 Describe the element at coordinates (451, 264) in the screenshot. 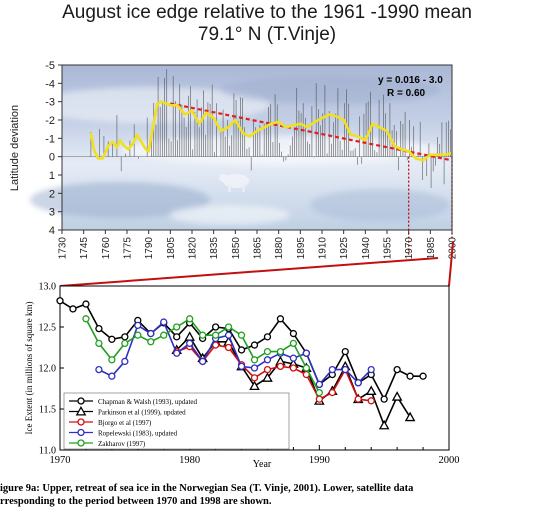

I see `zoom-connector-right` at that location.